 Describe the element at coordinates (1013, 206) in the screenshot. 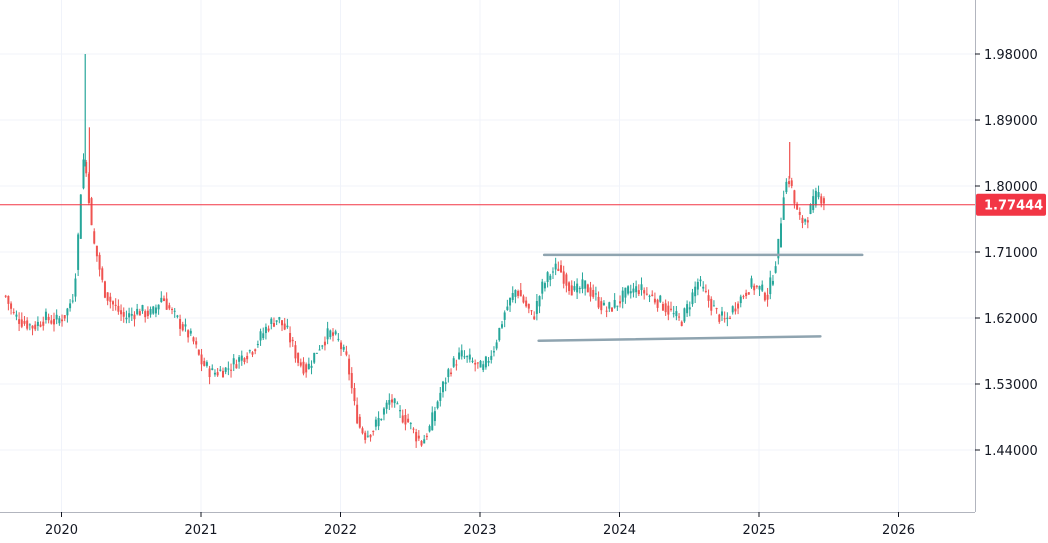

I see `current-price-label: 1.77444` at that location.